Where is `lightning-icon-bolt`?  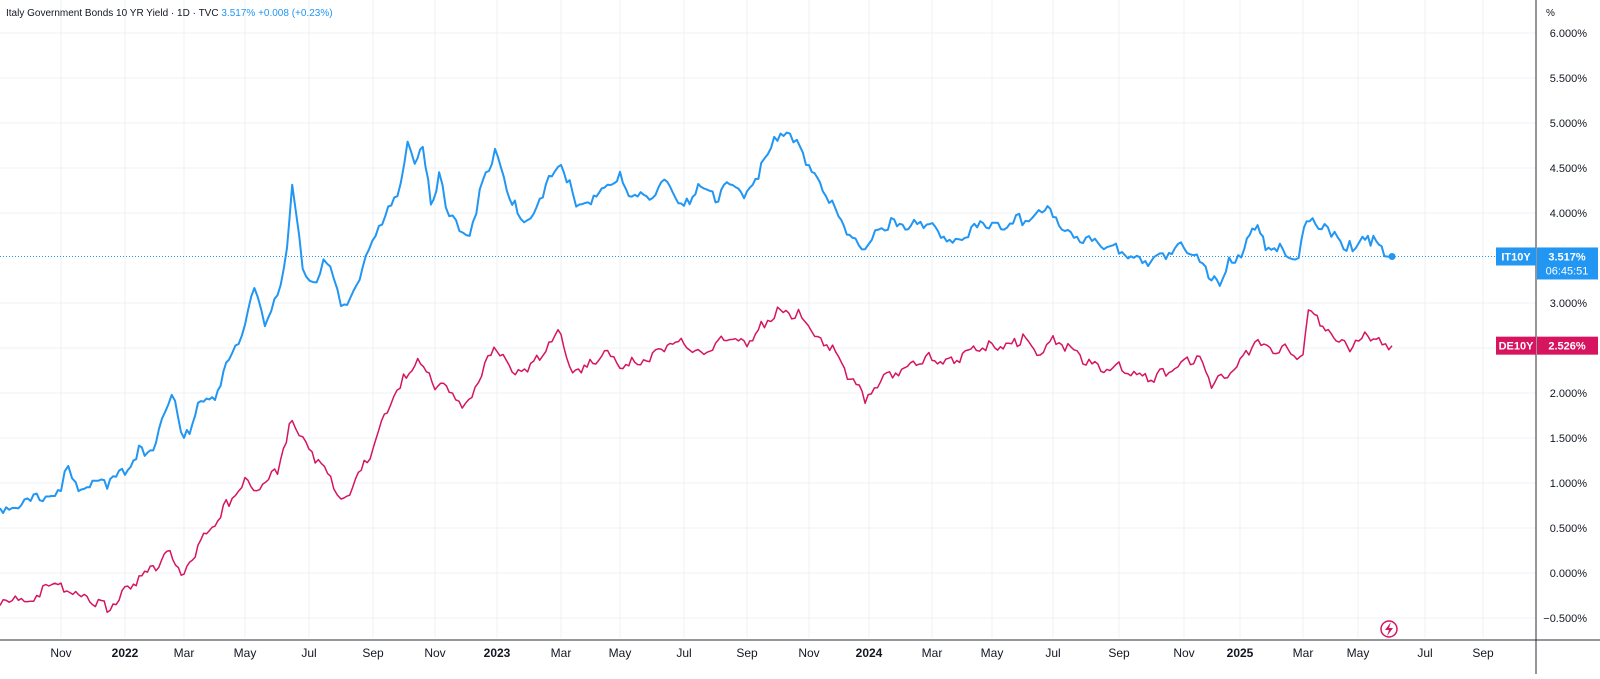 lightning-icon-bolt is located at coordinates (1389, 629).